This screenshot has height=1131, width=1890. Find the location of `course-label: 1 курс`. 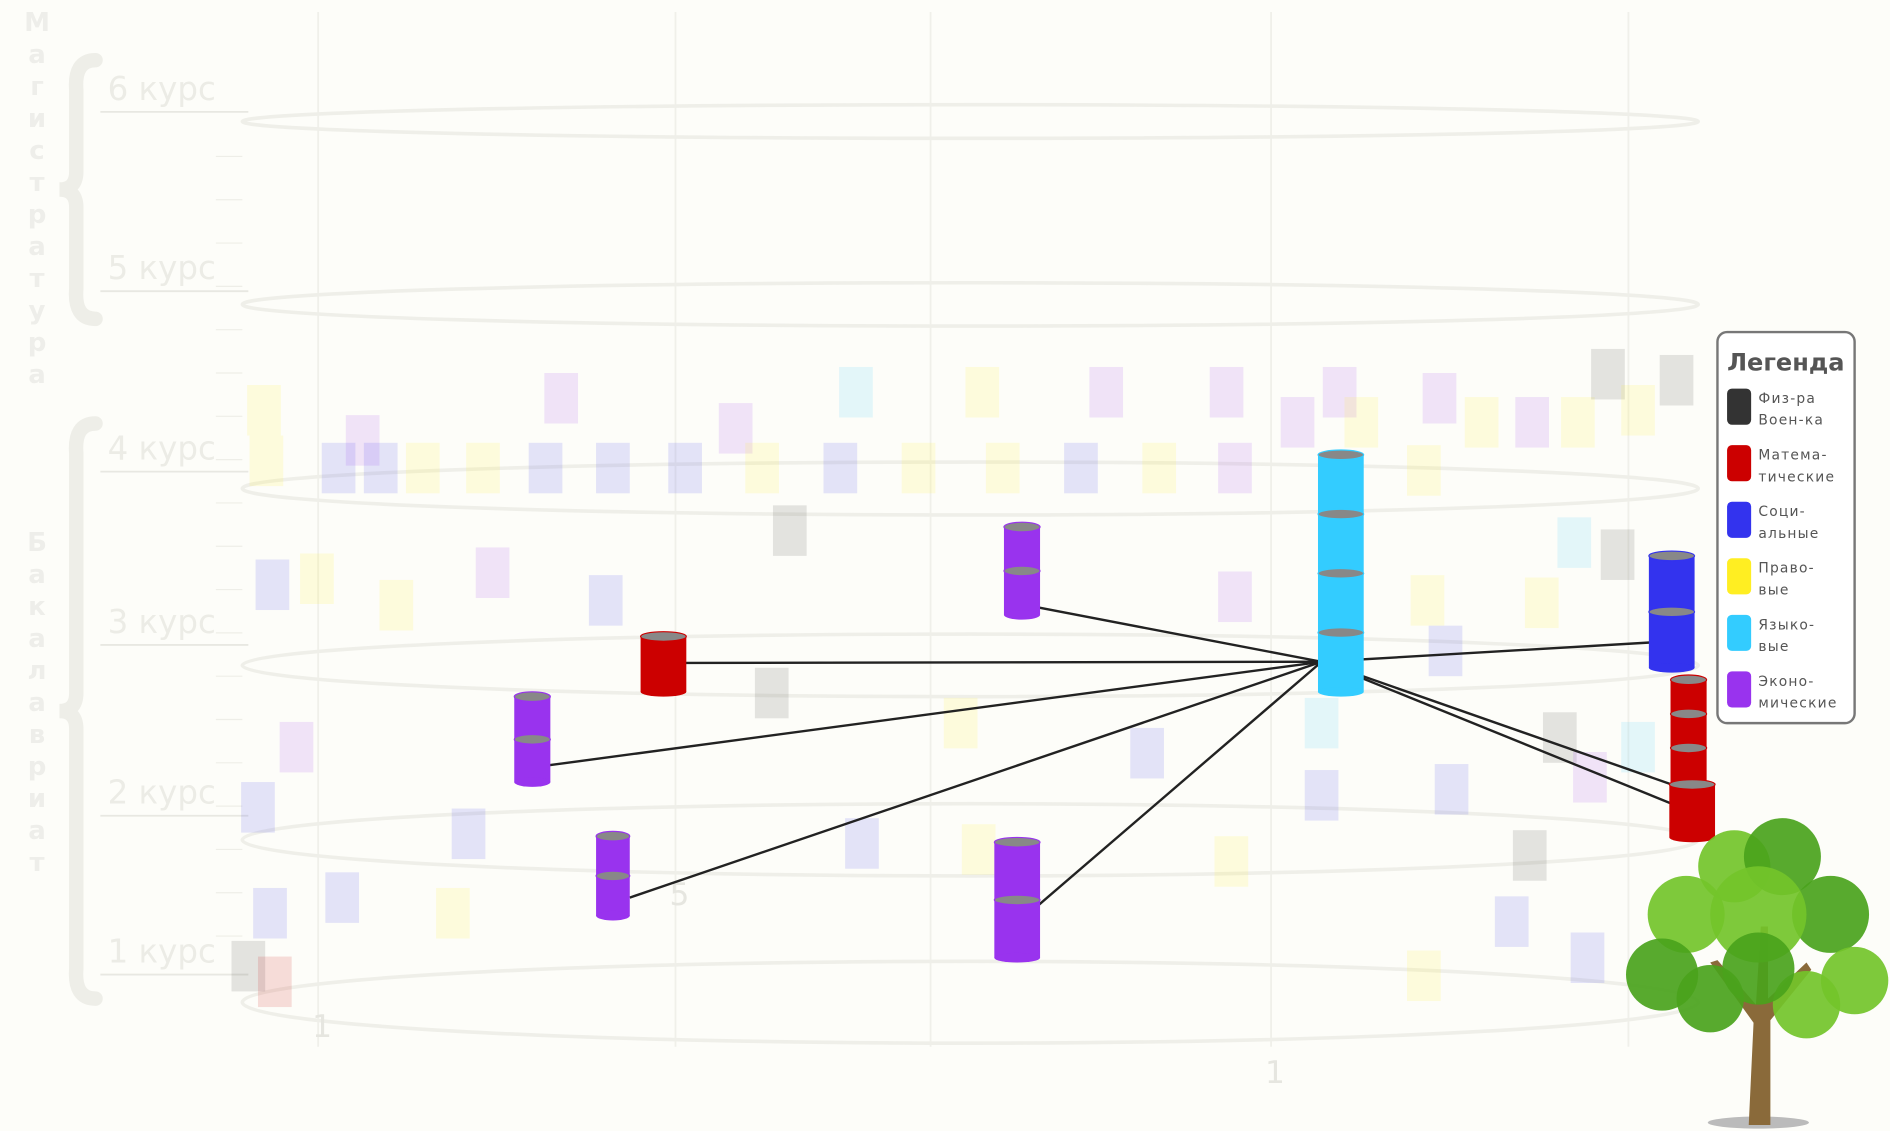

course-label: 1 курс is located at coordinates (162, 952).